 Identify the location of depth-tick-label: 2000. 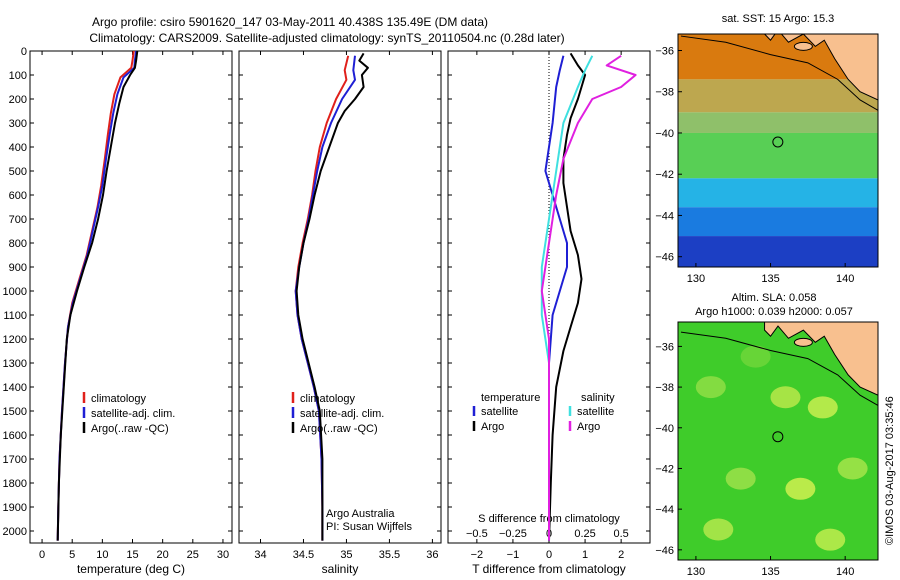
(15, 532).